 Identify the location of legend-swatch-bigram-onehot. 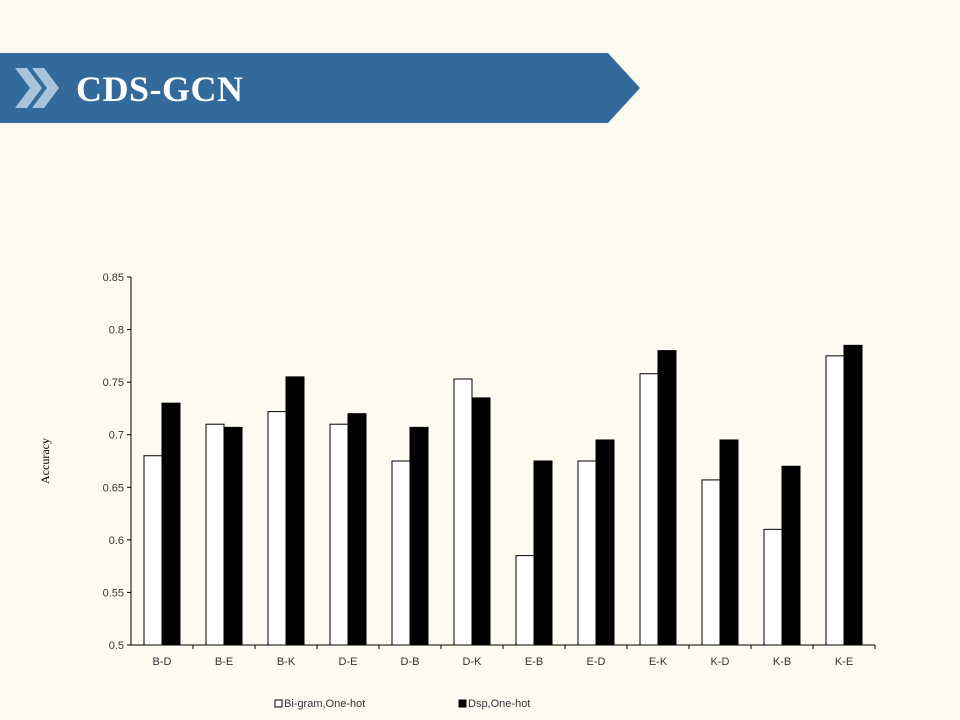
(278, 703).